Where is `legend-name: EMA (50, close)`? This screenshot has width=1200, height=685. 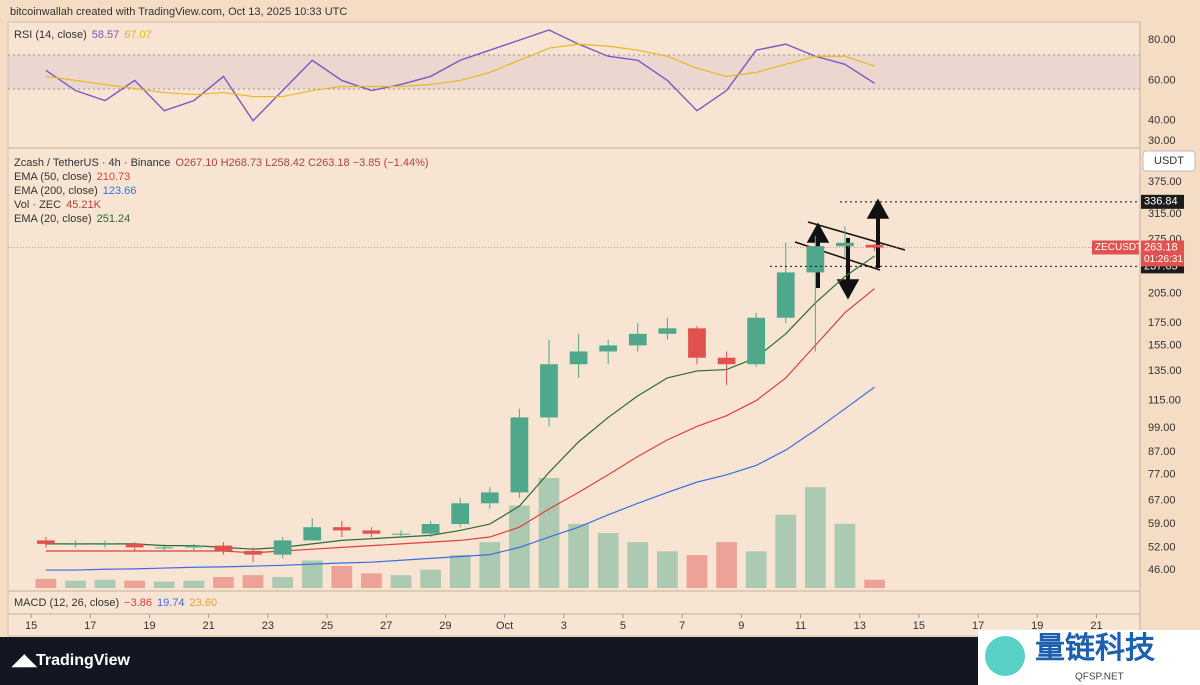 legend-name: EMA (50, close) is located at coordinates (53, 177).